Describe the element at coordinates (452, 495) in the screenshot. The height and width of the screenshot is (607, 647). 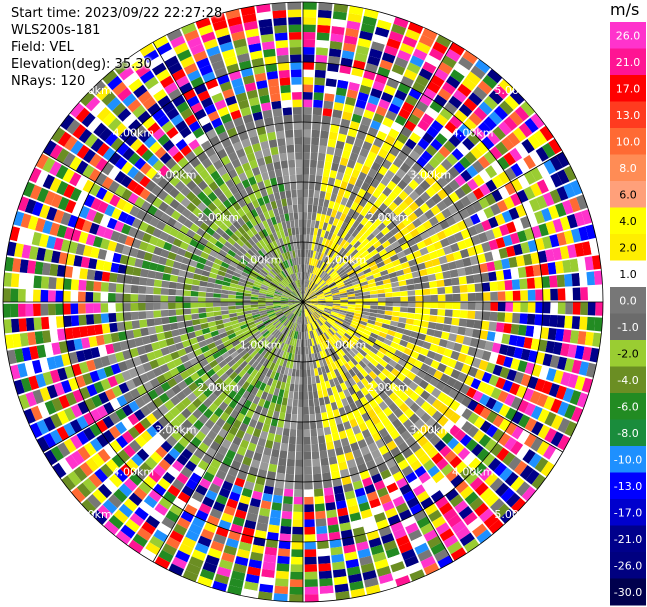
I see `ppi-cell-1912` at that location.